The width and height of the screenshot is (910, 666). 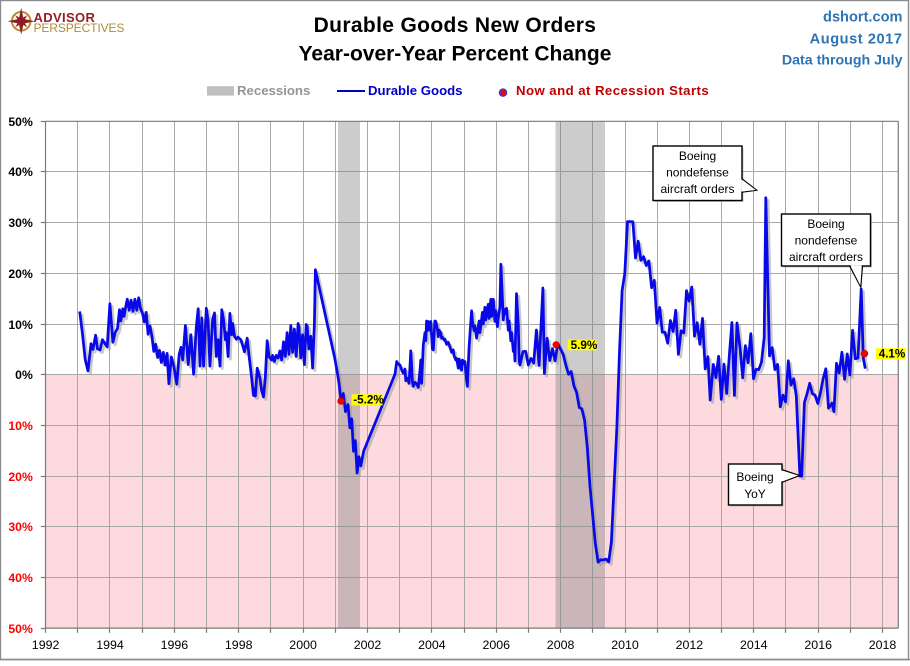 I want to click on svg-text: Now and at Recession Starts, so click(x=612, y=90).